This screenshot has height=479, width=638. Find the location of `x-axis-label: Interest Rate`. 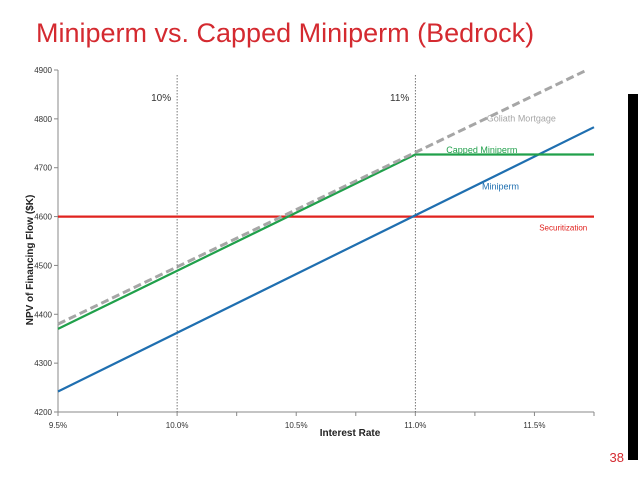

x-axis-label: Interest Rate is located at coordinates (350, 433).